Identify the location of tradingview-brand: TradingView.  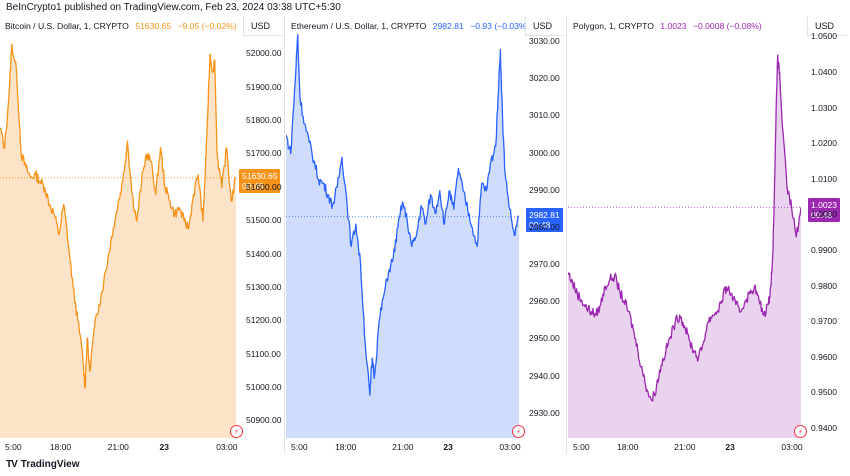
(50, 464).